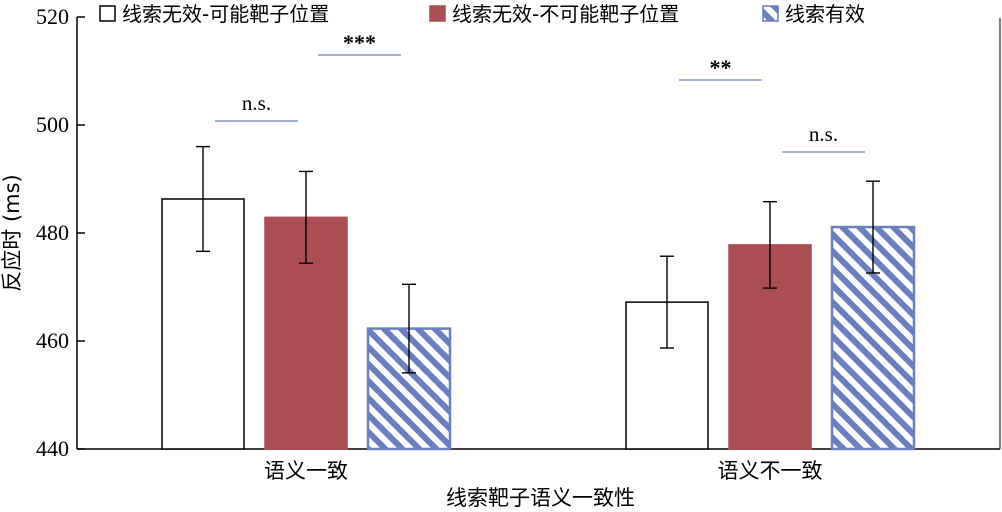 The height and width of the screenshot is (512, 1002). Describe the element at coordinates (306, 471) in the screenshot. I see `x-category-label: 语义一致` at that location.